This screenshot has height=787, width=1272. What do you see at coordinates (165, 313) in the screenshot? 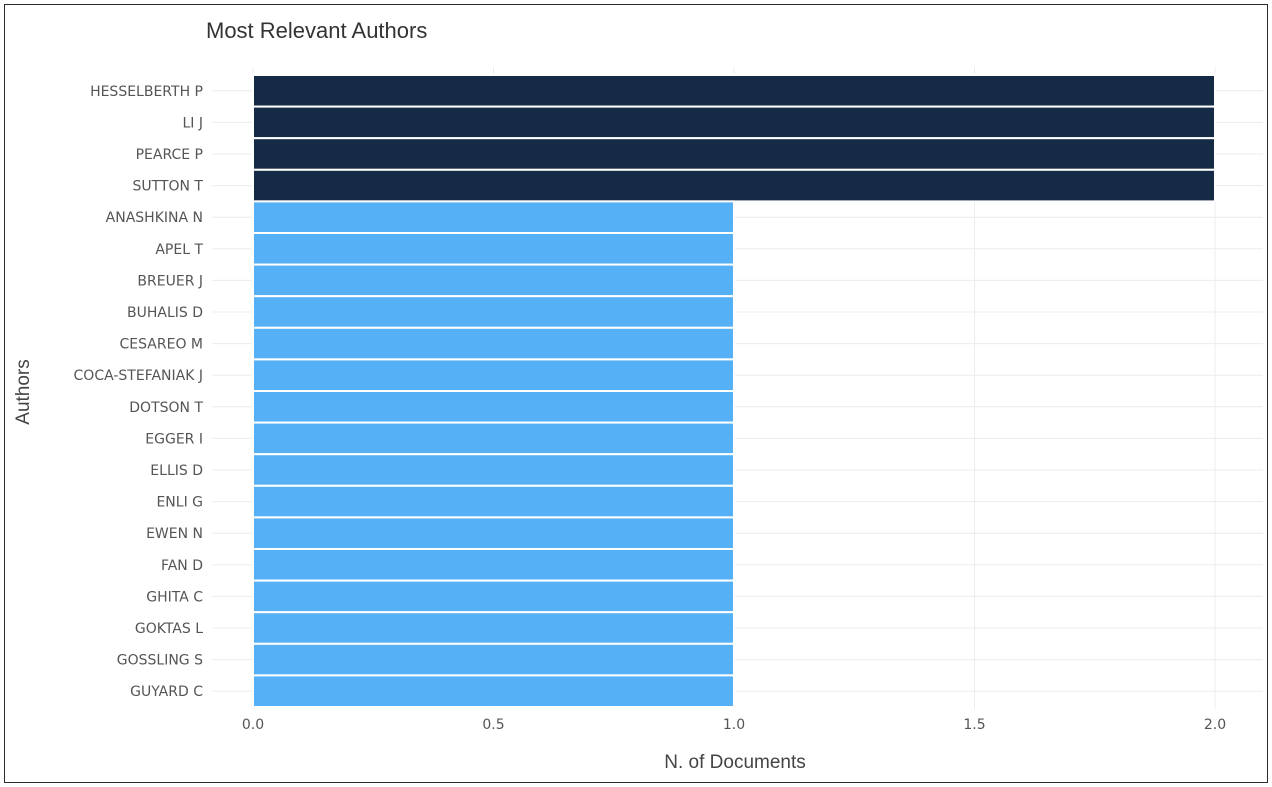
I see `y-tick-label: BUHALIS D` at bounding box center [165, 313].